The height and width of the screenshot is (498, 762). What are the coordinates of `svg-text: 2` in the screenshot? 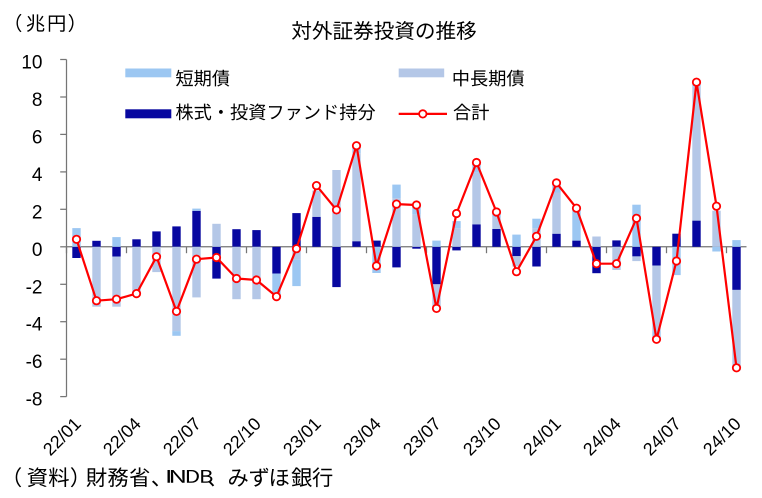 It's located at (37, 212).